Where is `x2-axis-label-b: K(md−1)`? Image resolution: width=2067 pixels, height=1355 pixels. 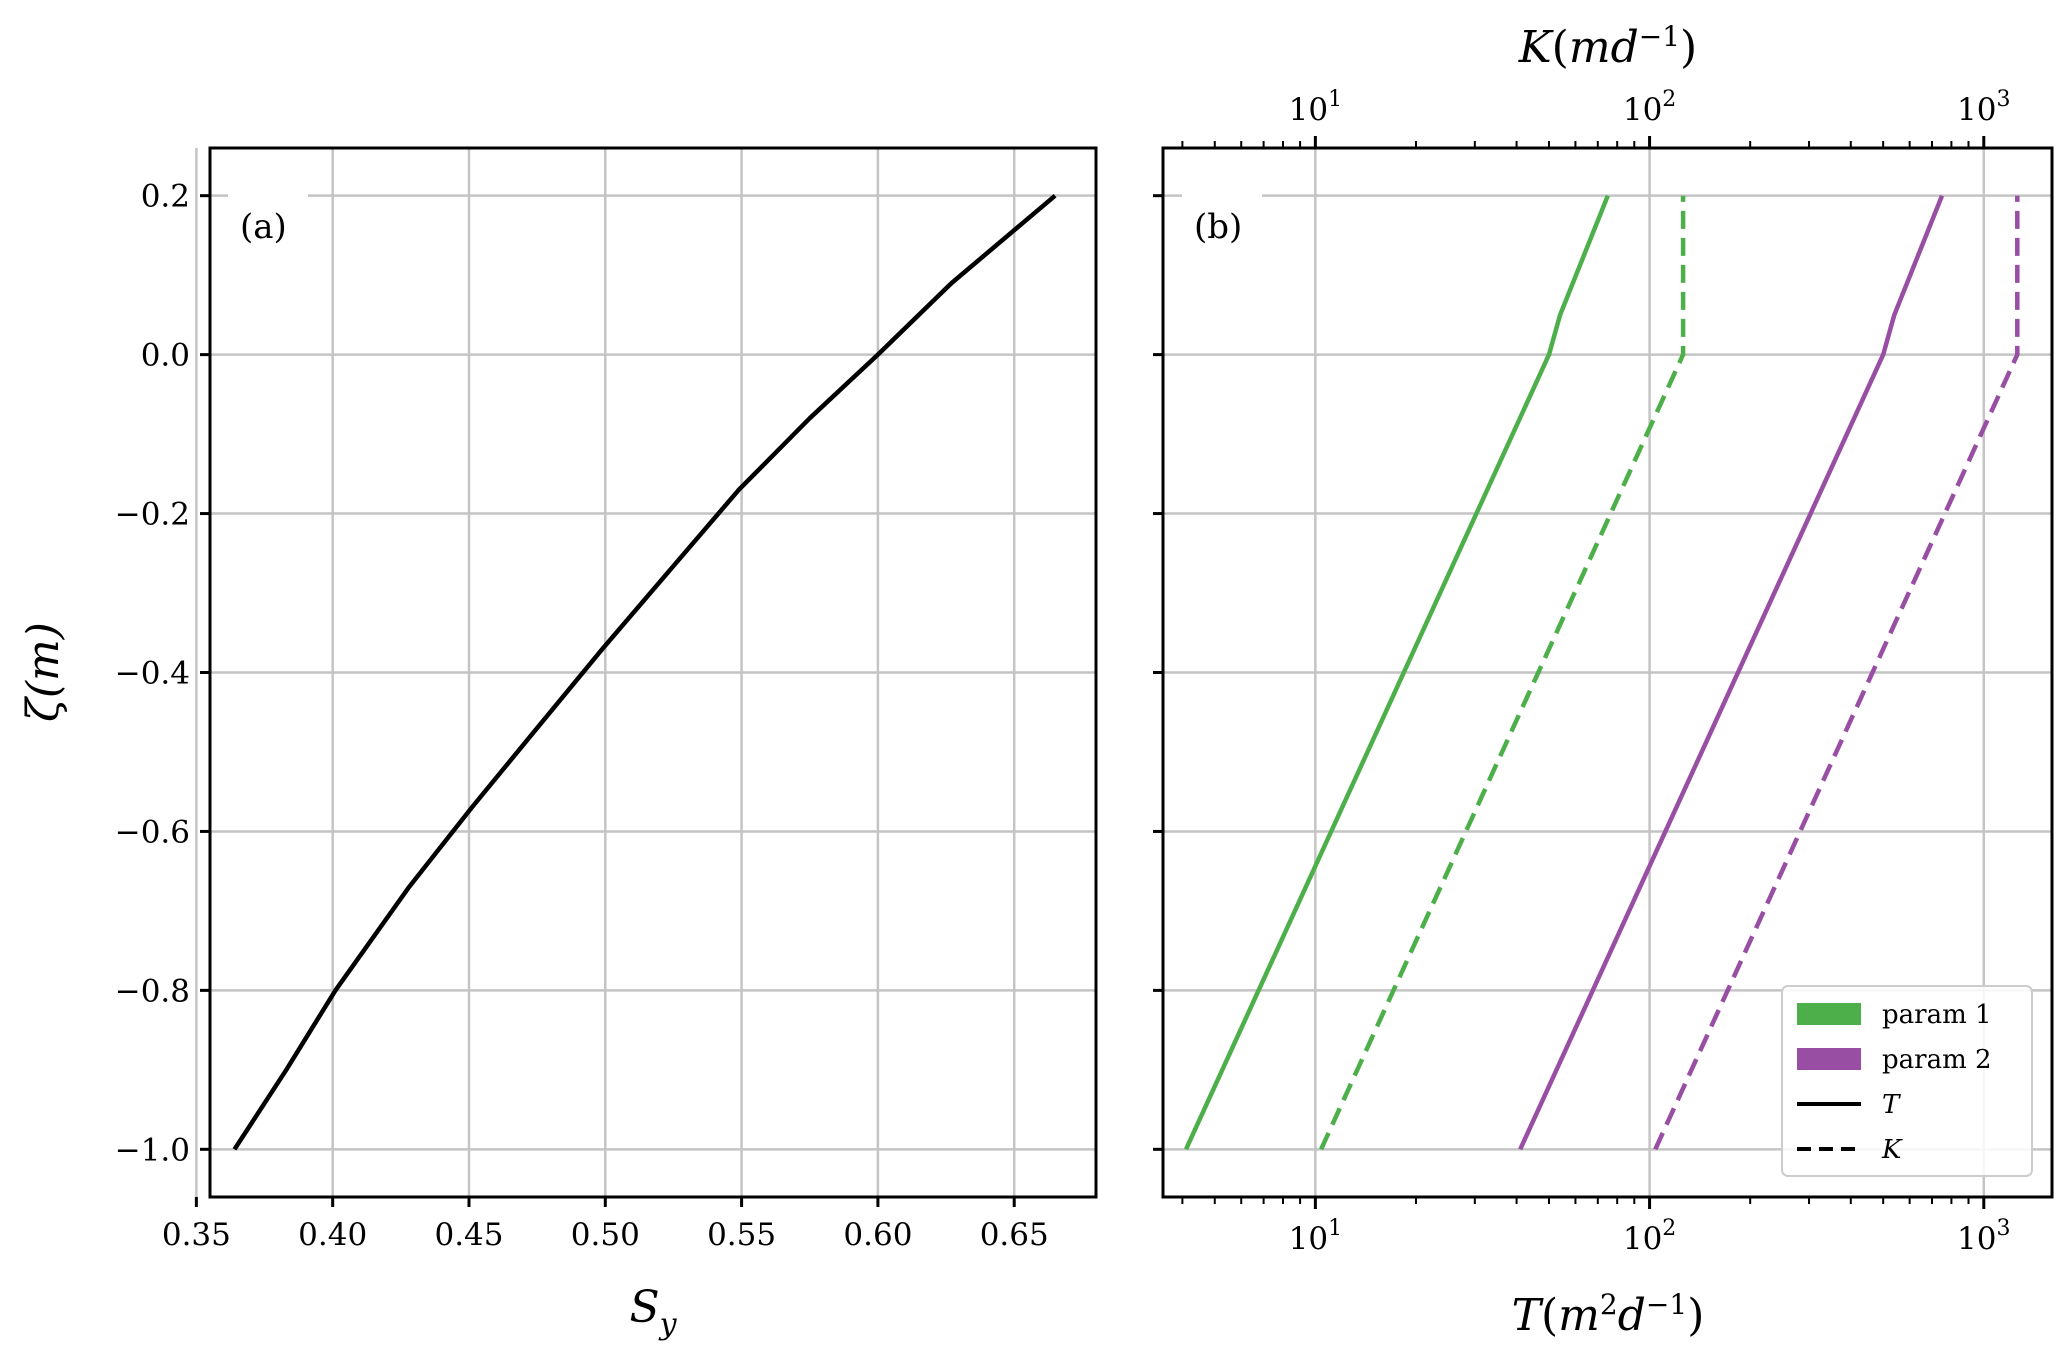 x2-axis-label-b: K(md−1) is located at coordinates (1607, 46).